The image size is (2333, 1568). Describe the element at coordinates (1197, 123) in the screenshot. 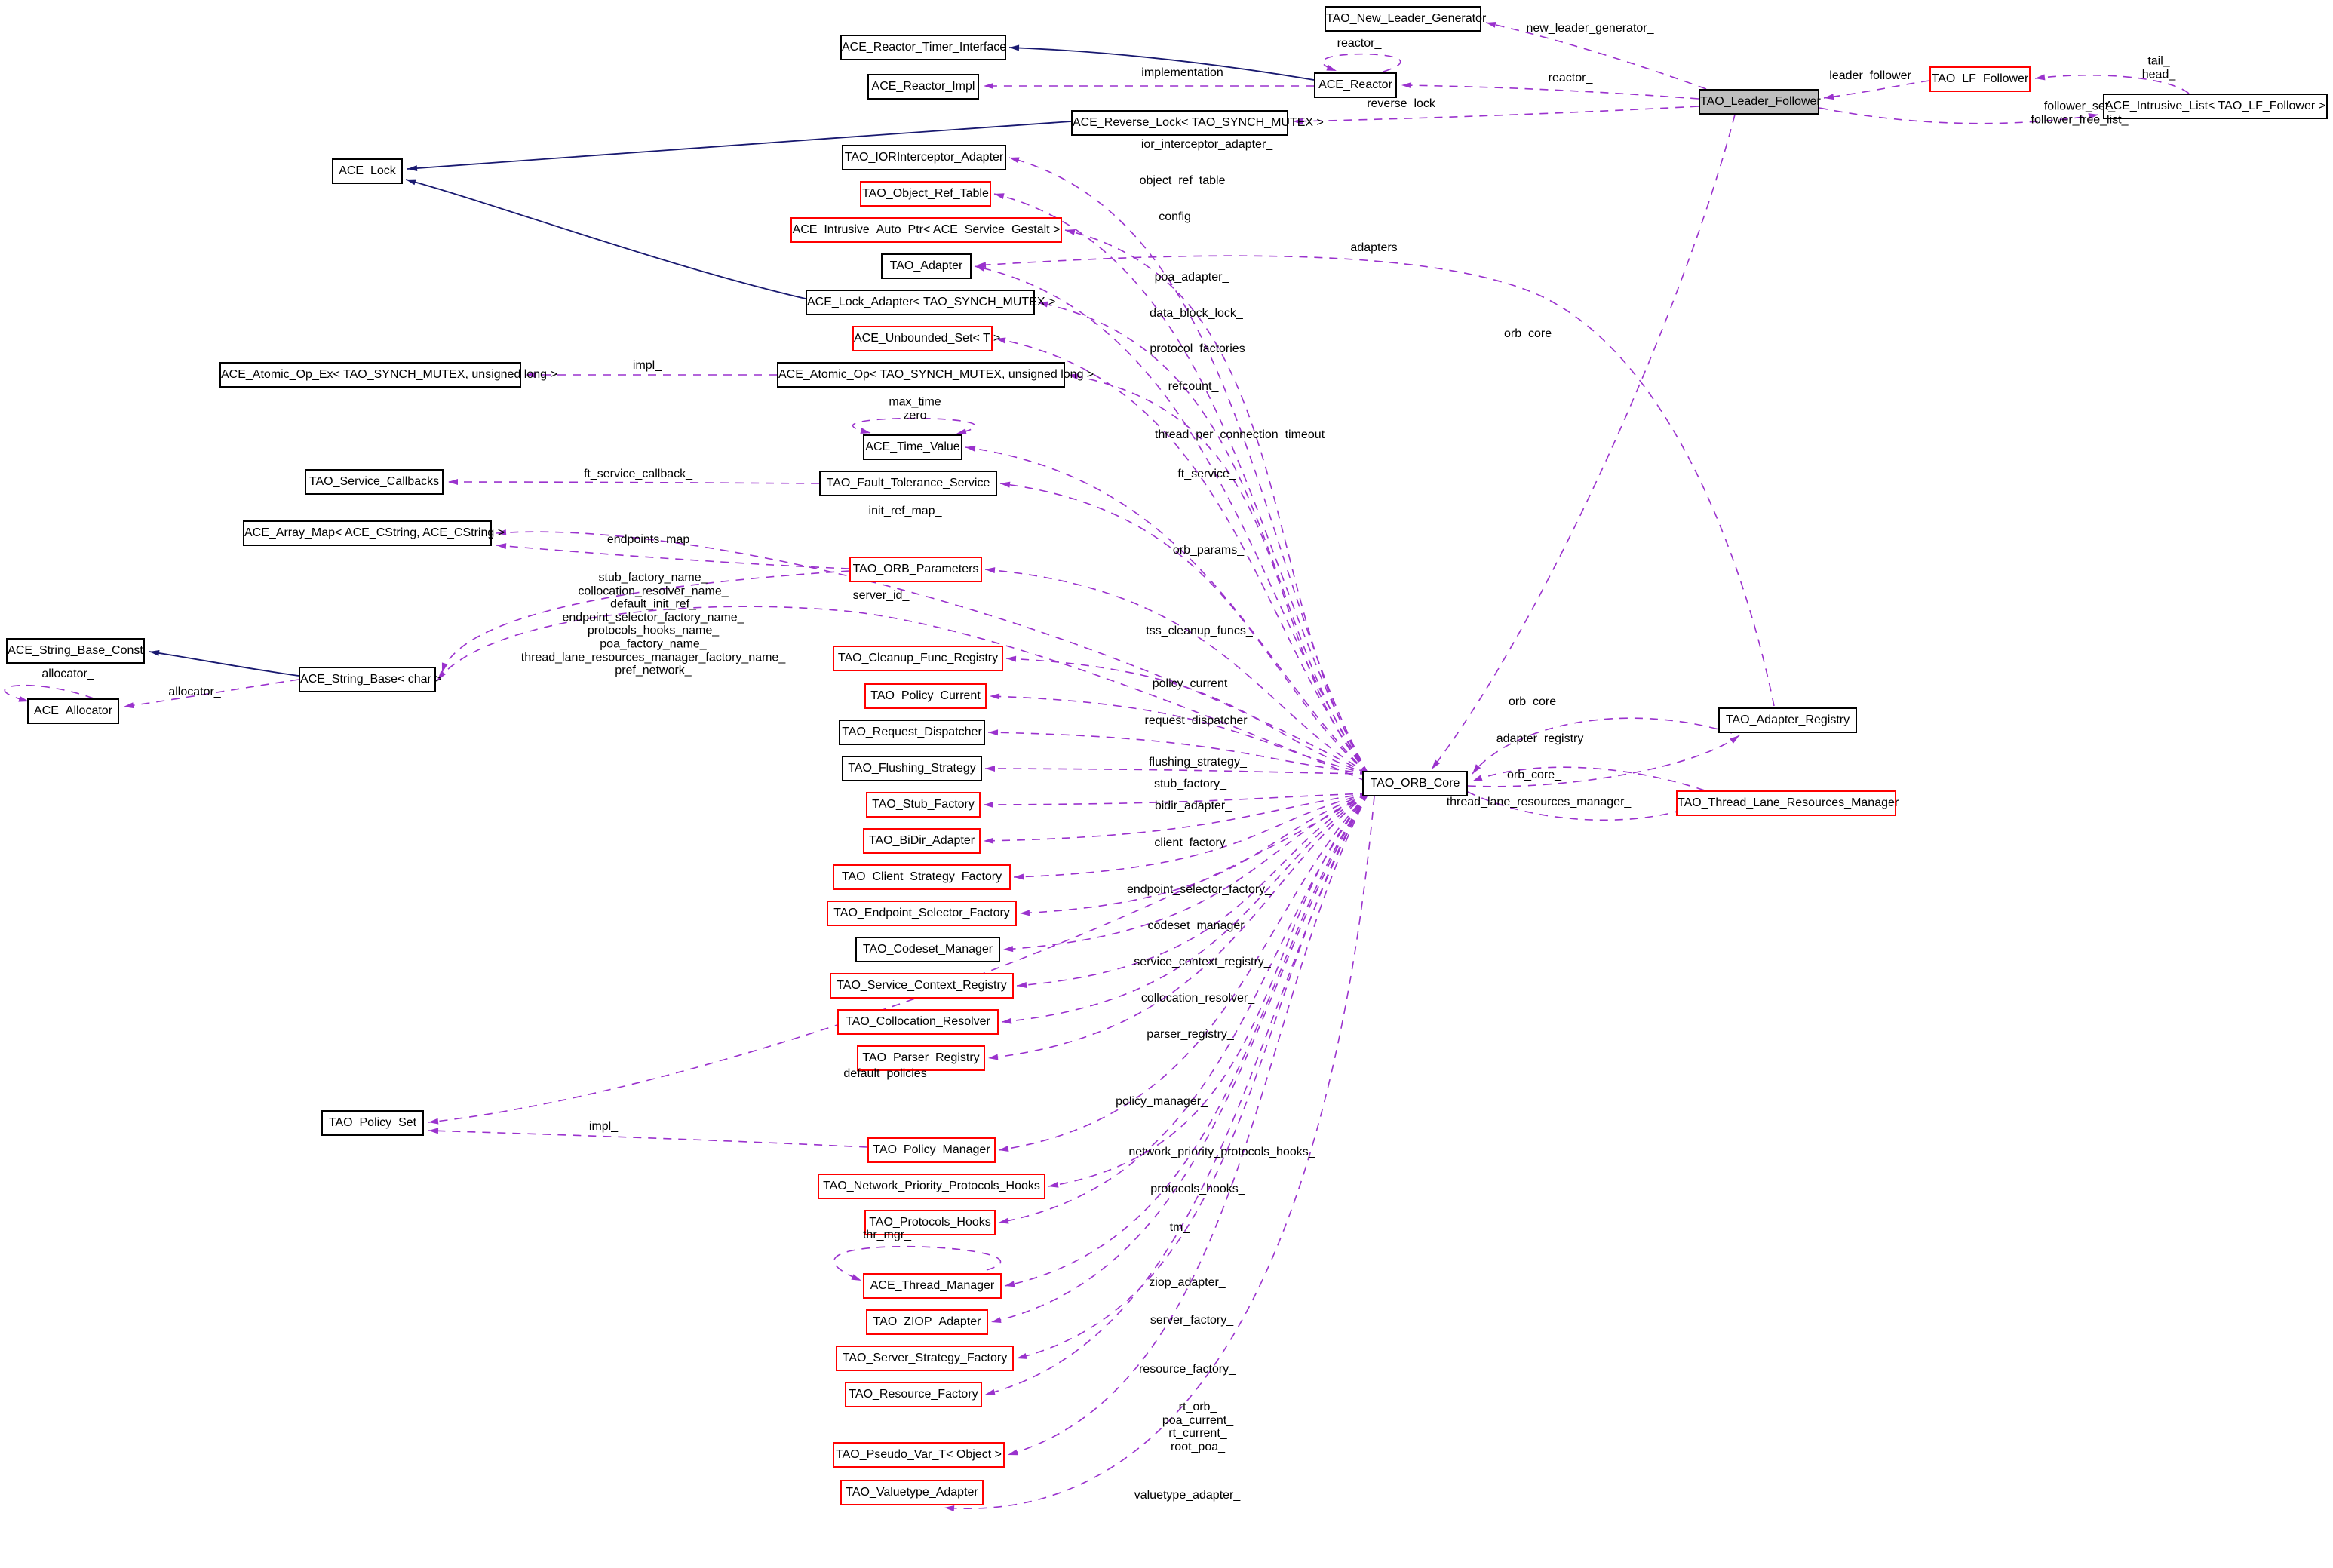

I see `node-ace-reverse-lock: ACE_Reverse_Lock< TAO_SYNCH_MUTEX >` at that location.